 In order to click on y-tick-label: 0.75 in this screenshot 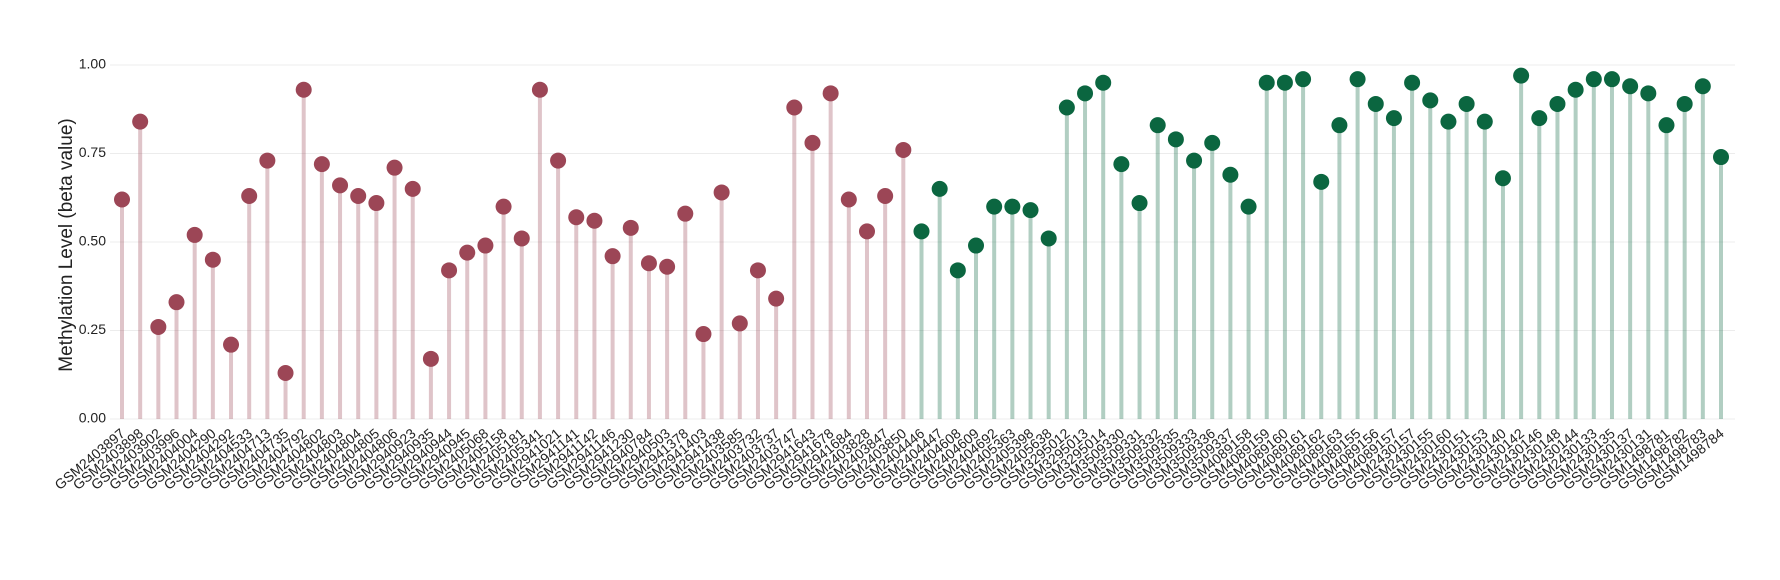, I will do `click(92, 152)`.